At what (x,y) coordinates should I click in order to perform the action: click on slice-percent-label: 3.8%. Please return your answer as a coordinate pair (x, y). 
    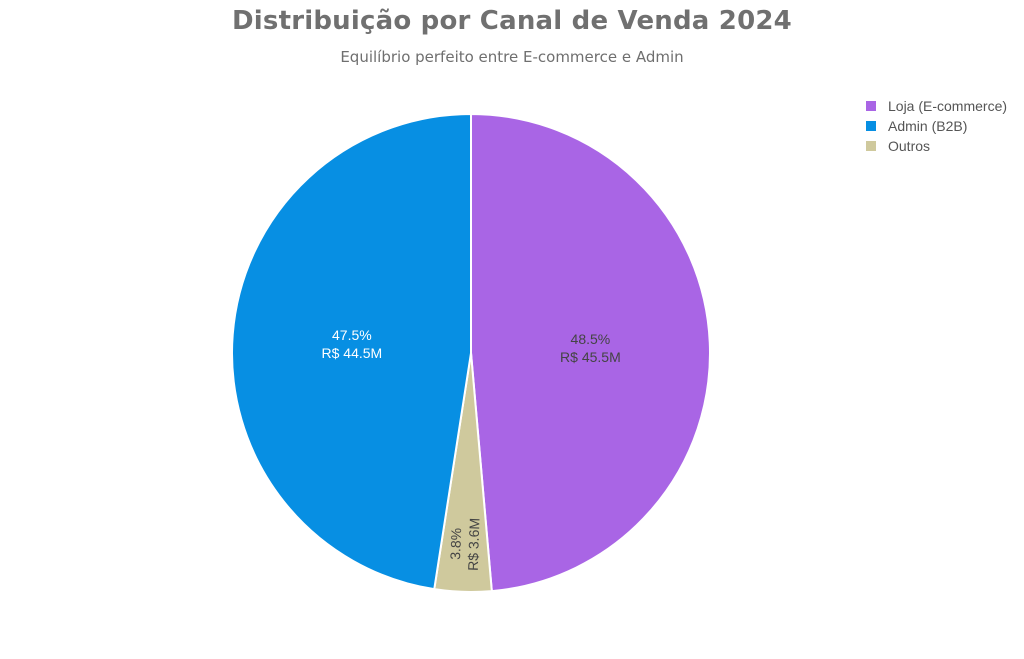
    Looking at the image, I should click on (455, 544).